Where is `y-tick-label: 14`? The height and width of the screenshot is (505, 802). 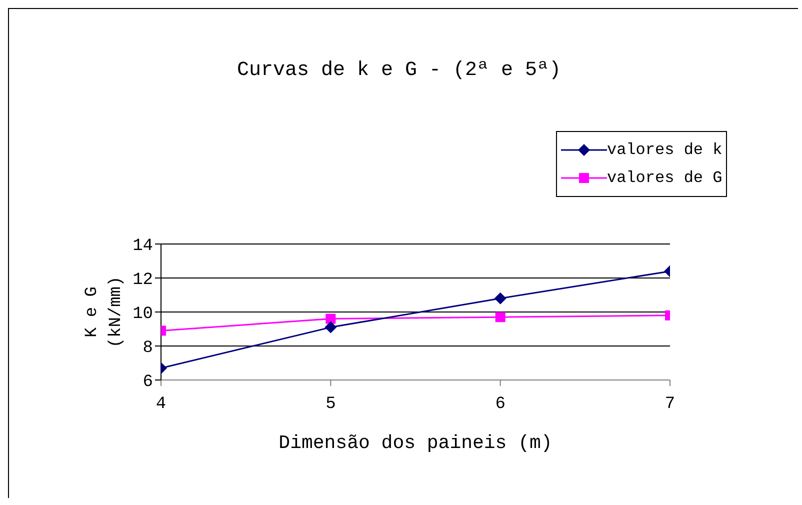 y-tick-label: 14 is located at coordinates (142, 246).